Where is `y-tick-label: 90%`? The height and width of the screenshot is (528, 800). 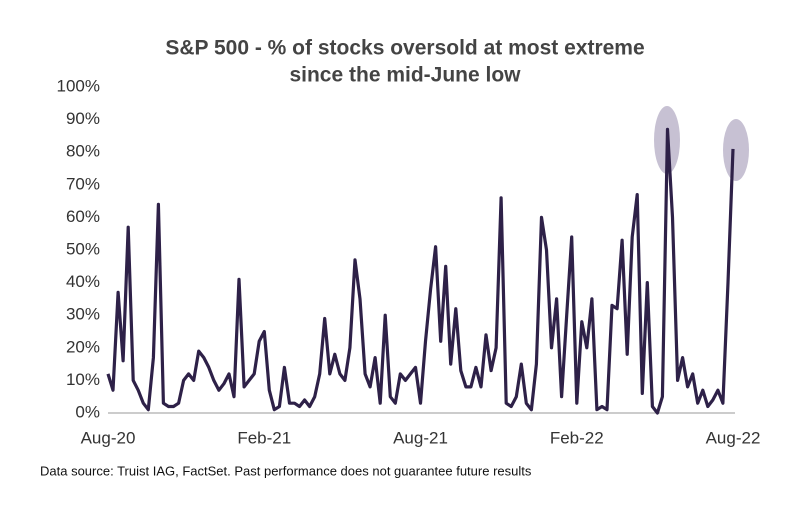 y-tick-label: 90% is located at coordinates (83, 118).